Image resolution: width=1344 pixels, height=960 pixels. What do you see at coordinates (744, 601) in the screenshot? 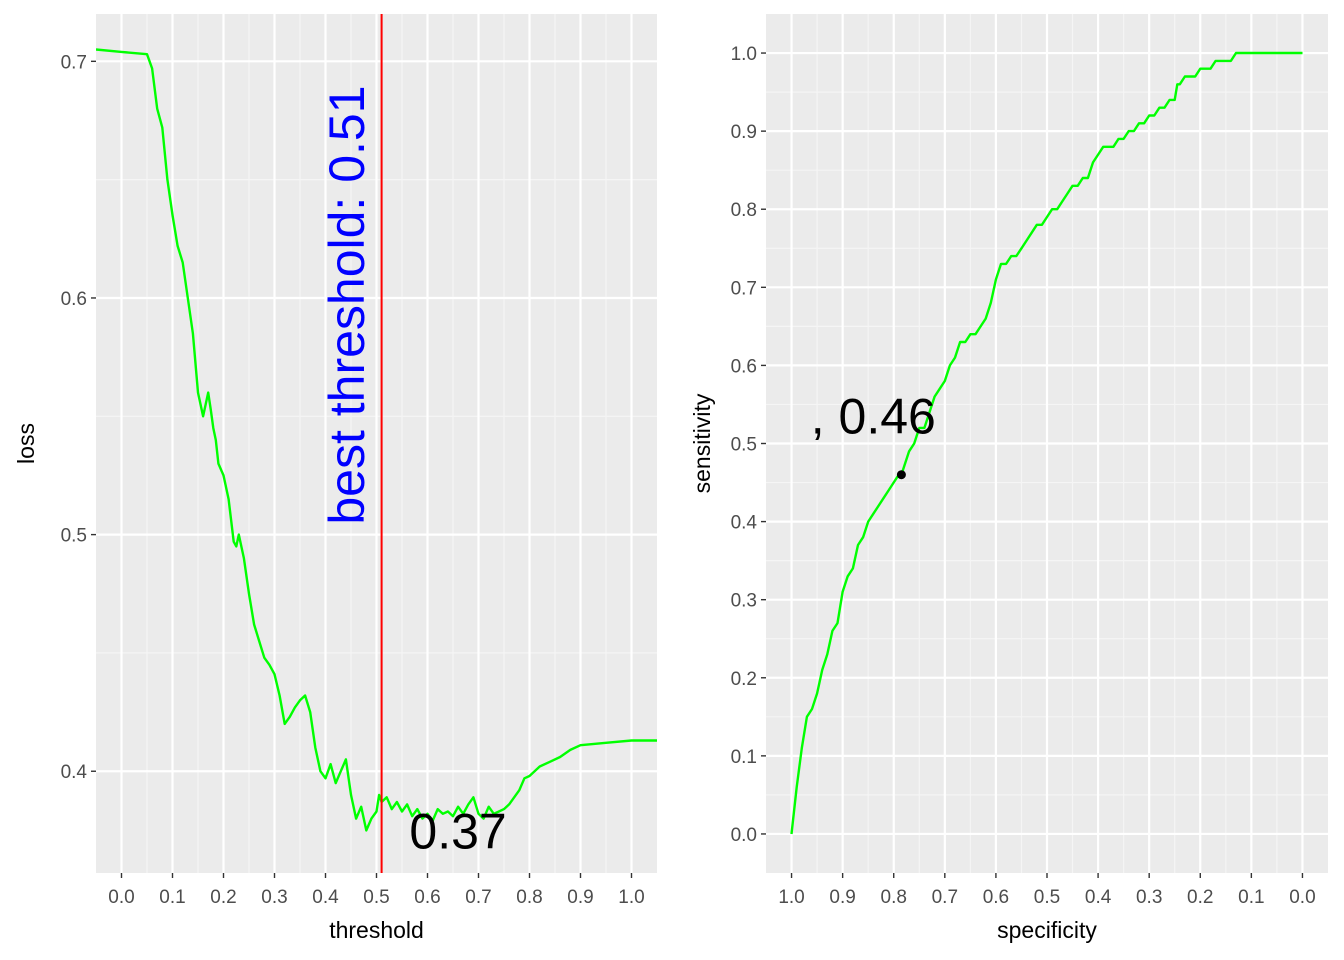
I see `y-tick-label: 0.3` at bounding box center [744, 601].